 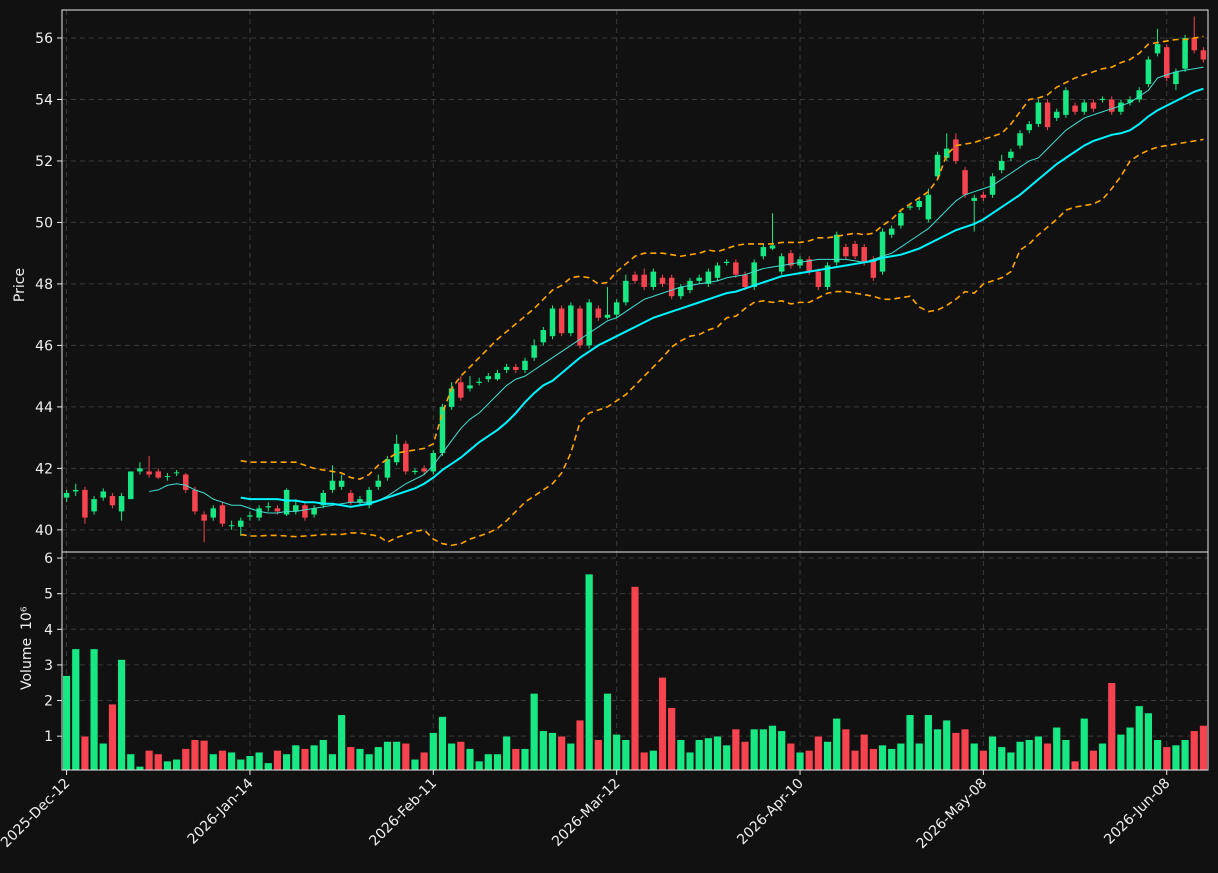 I want to click on y-tick-label: 40, so click(x=44, y=531).